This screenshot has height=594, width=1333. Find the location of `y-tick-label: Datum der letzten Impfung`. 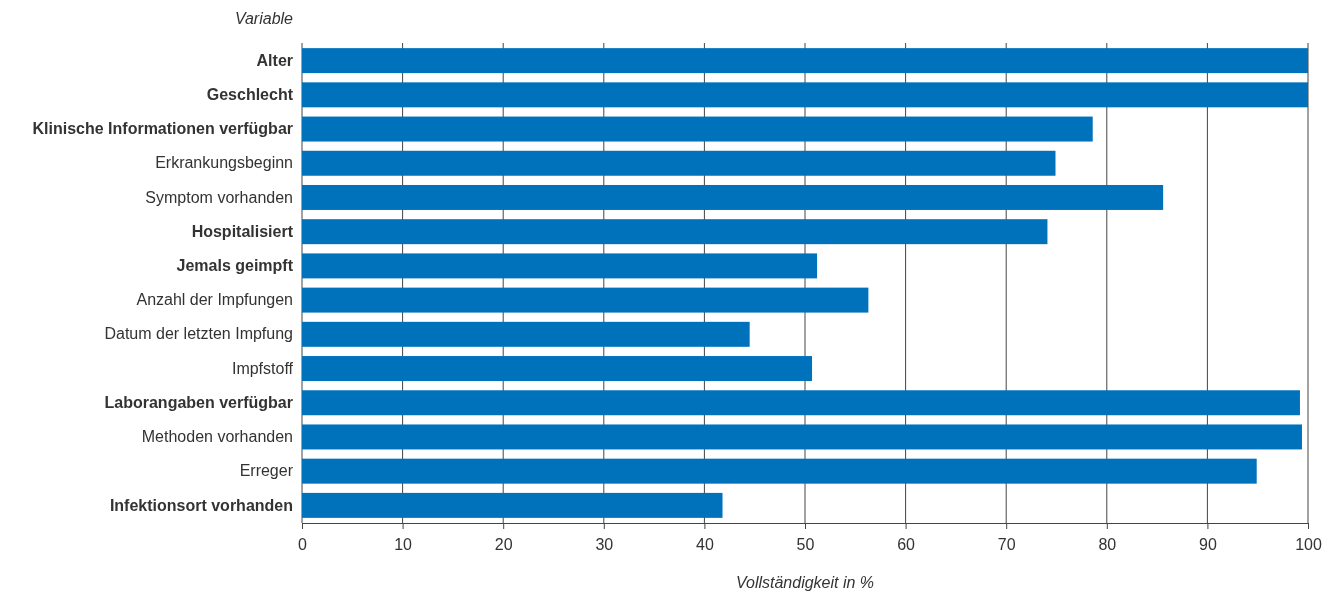

y-tick-label: Datum der letzten Impfung is located at coordinates (198, 334).